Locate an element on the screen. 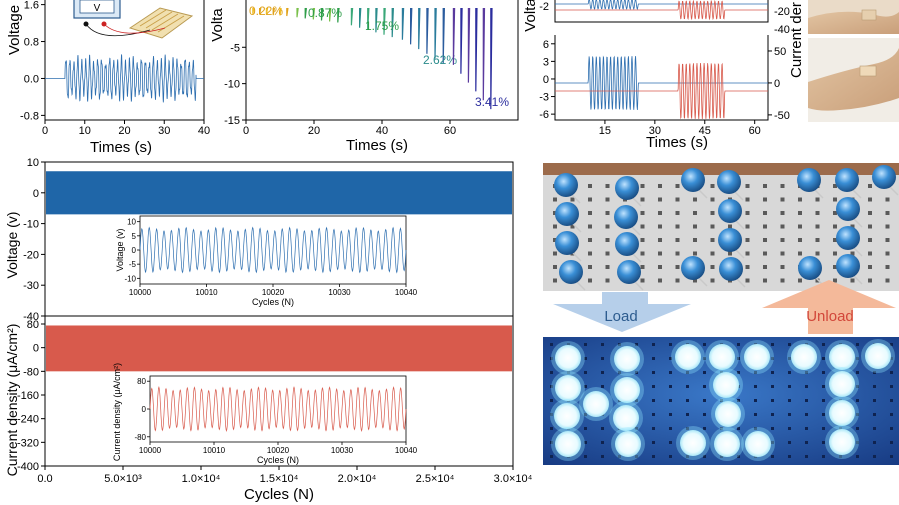 The height and width of the screenshot is (505, 899). wrist-photo is located at coordinates (853, 17).